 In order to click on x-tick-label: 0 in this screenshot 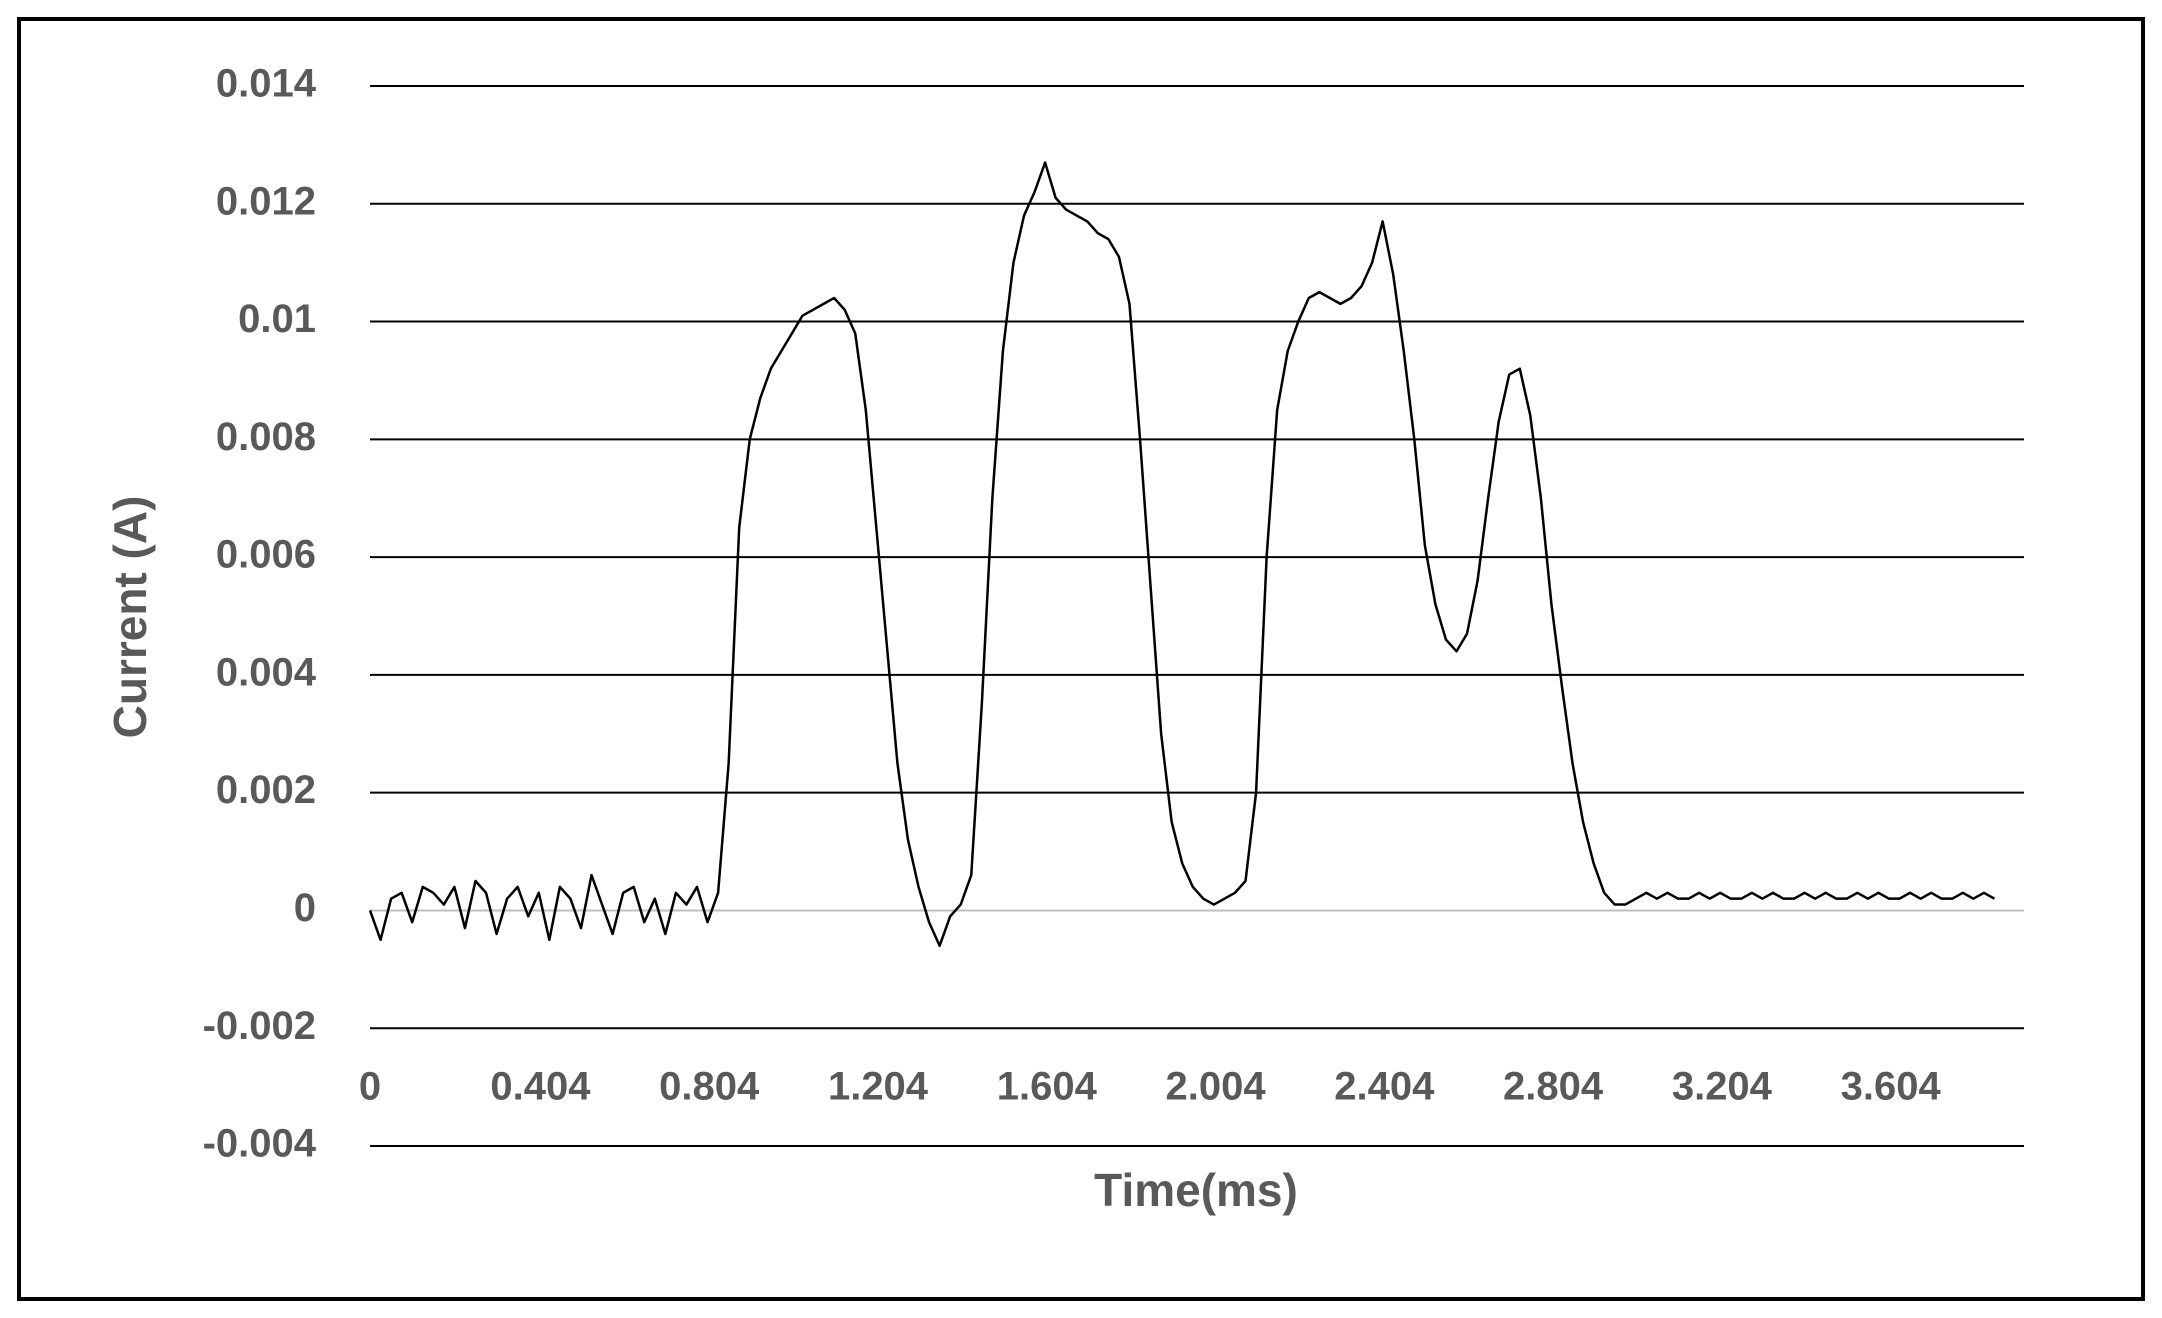, I will do `click(370, 1087)`.